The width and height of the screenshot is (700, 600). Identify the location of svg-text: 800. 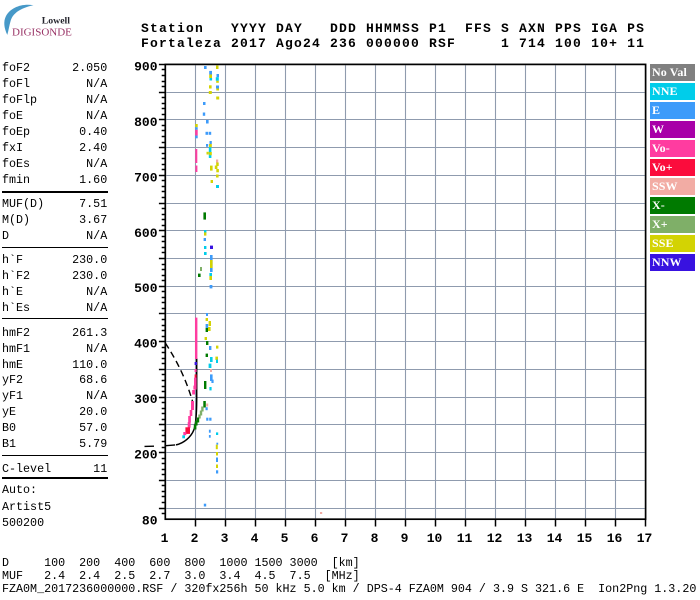
(146, 122).